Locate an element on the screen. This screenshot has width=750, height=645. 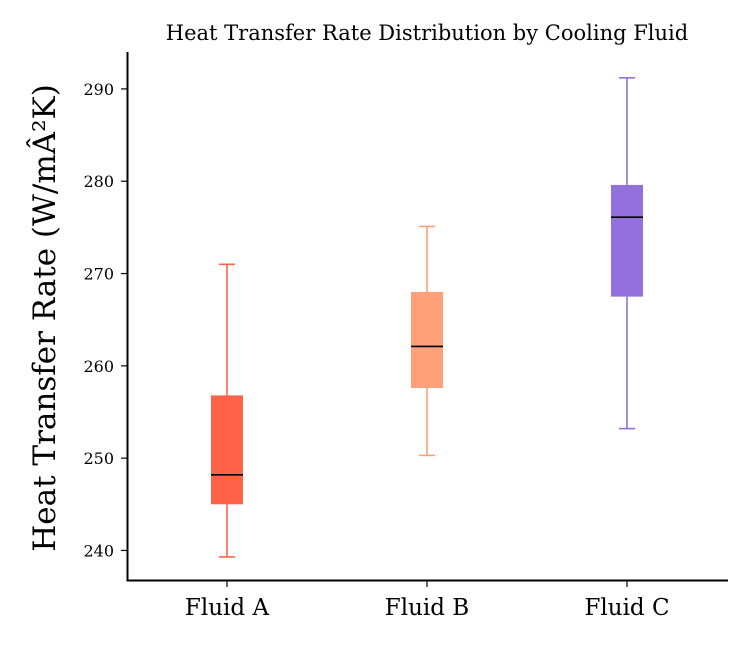
y-axis-label: Heat Transfer Rate (W/mÂ²K) is located at coordinates (44, 318).